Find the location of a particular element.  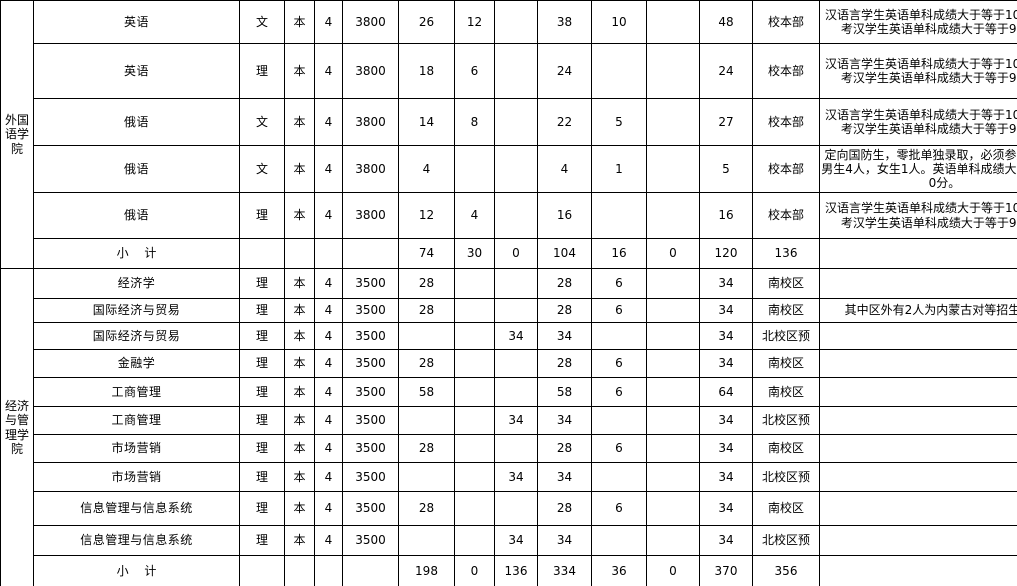

subtotal-inner-prep-cell: 136 is located at coordinates (516, 570).